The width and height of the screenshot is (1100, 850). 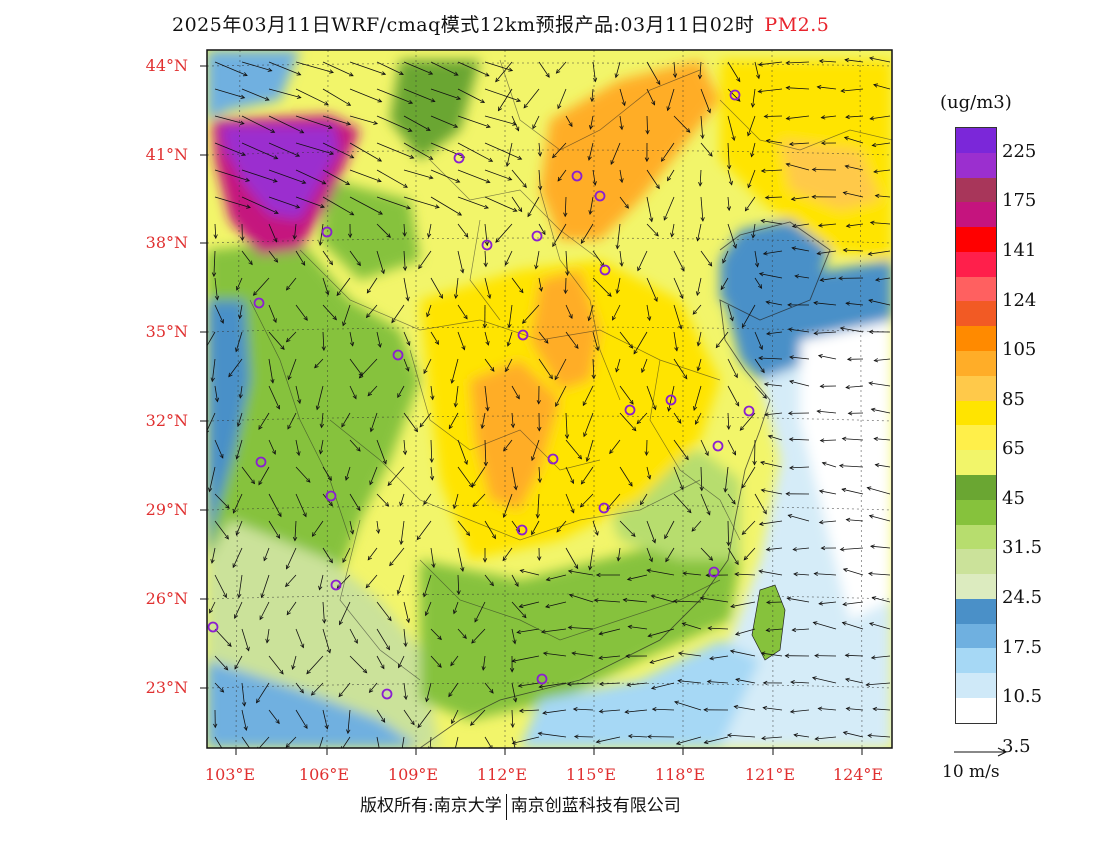 What do you see at coordinates (797, 25) in the screenshot?
I see `title-pollutant: PM2.5` at bounding box center [797, 25].